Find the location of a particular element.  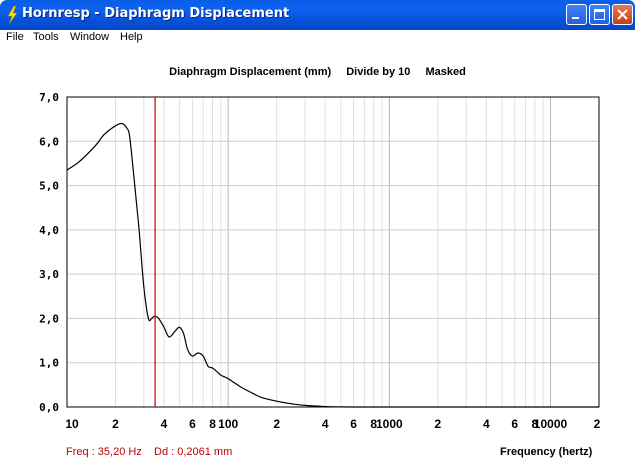

x-tick-label: 100 is located at coordinates (228, 424).